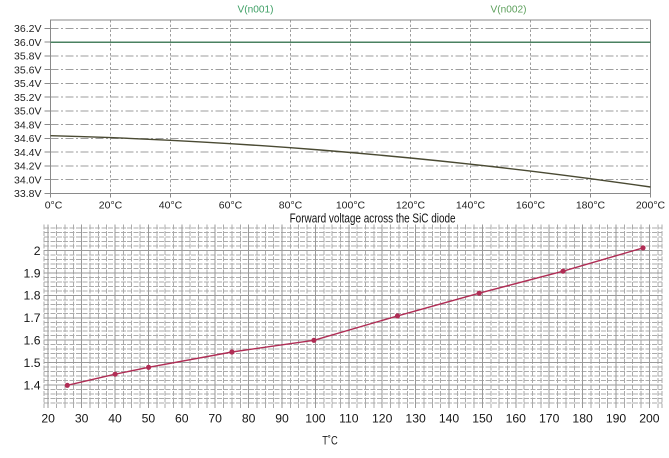  Describe the element at coordinates (349, 419) in the screenshot. I see `svg-text: 110` at that location.